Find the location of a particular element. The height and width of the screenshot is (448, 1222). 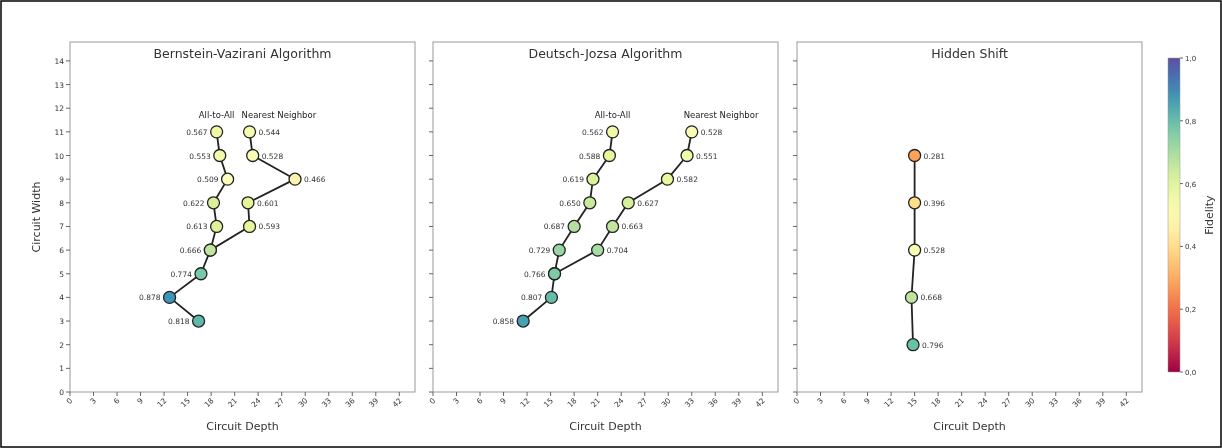

chart-title: Bernstein-Vazirani Algorithm is located at coordinates (242, 53).